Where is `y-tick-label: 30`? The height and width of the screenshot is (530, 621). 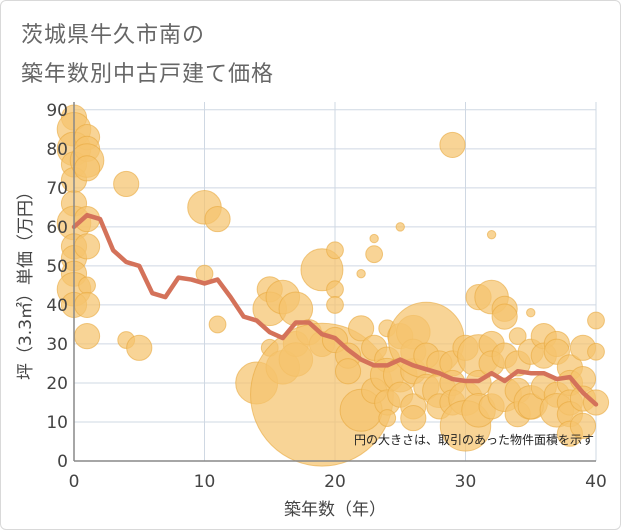
y-tick-label: 30 is located at coordinates (57, 345).